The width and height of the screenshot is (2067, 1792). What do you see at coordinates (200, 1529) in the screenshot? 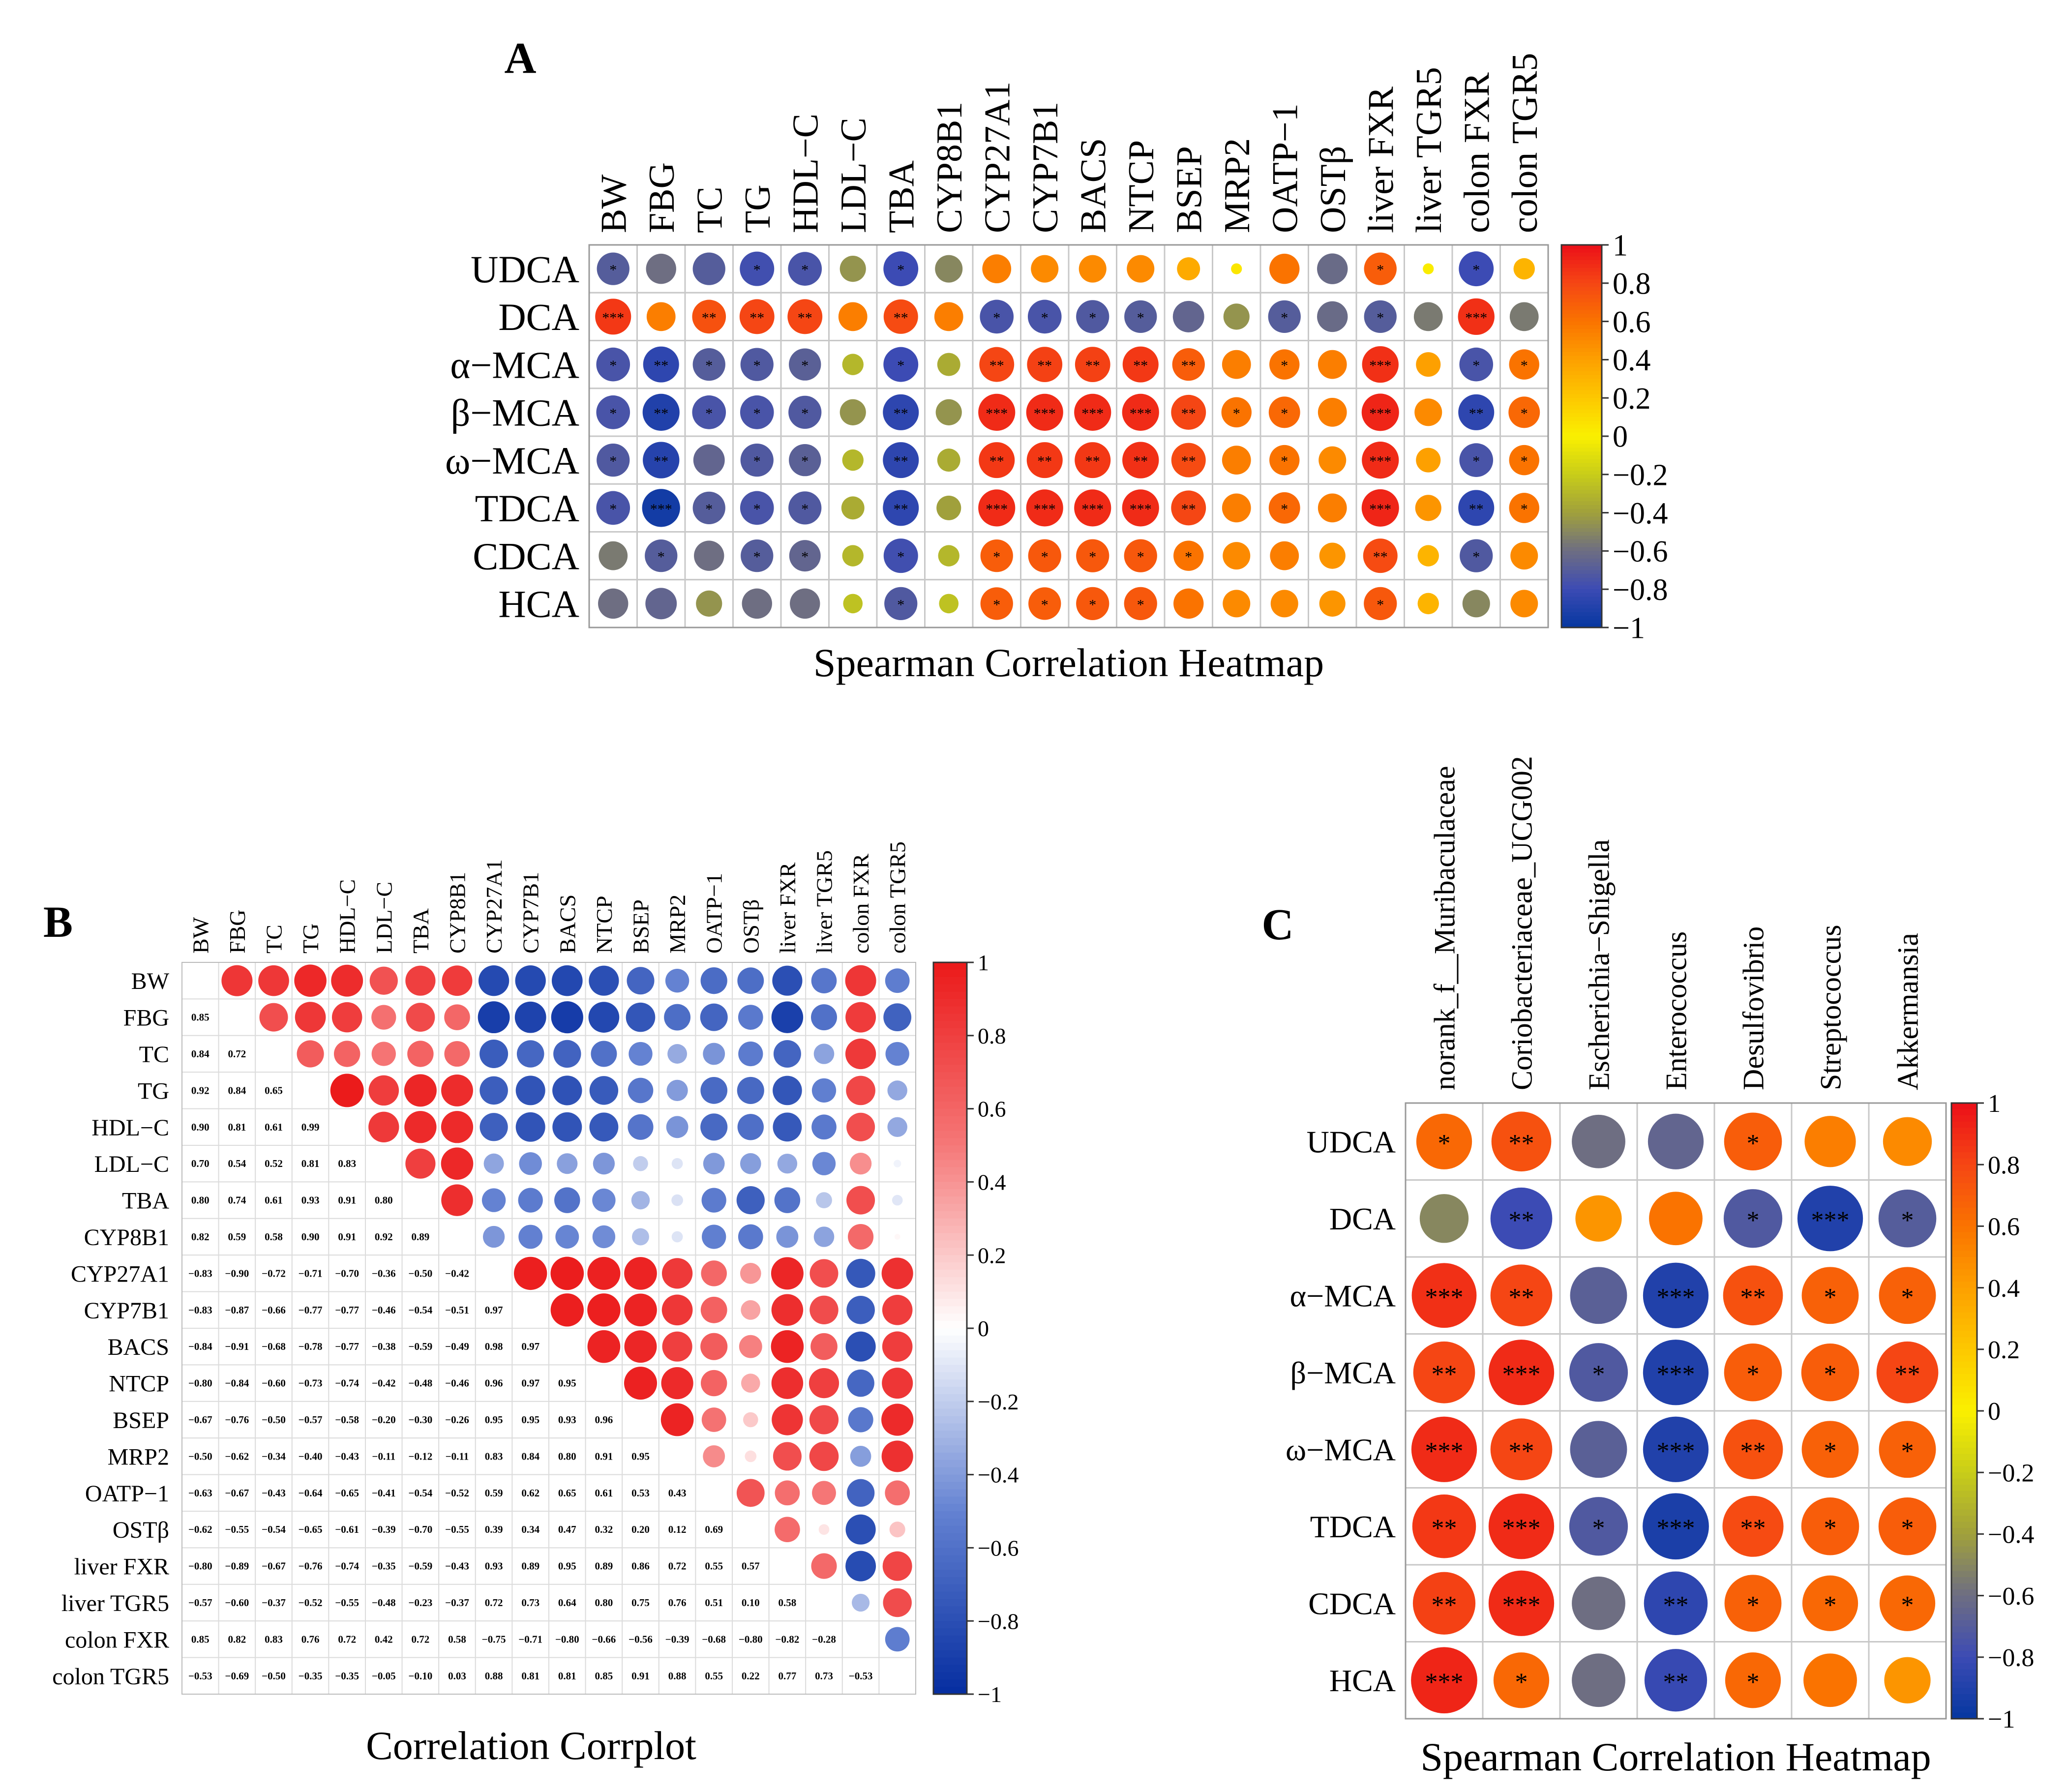
I see `correlation-value: −0.62` at bounding box center [200, 1529].